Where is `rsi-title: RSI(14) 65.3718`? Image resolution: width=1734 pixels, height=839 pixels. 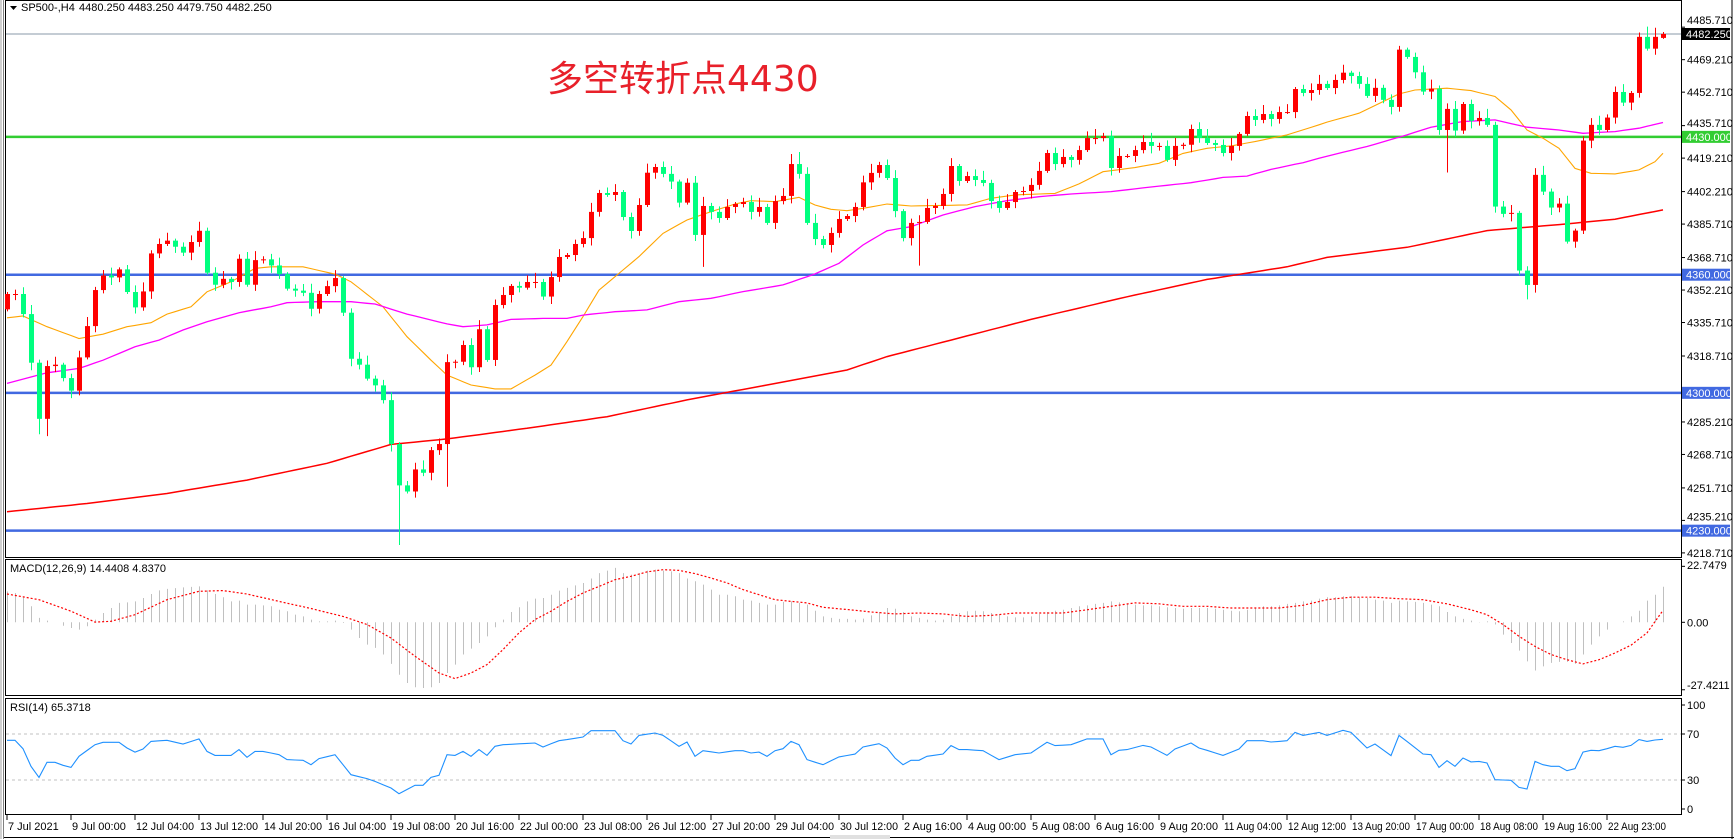
rsi-title: RSI(14) 65.3718 is located at coordinates (50, 708).